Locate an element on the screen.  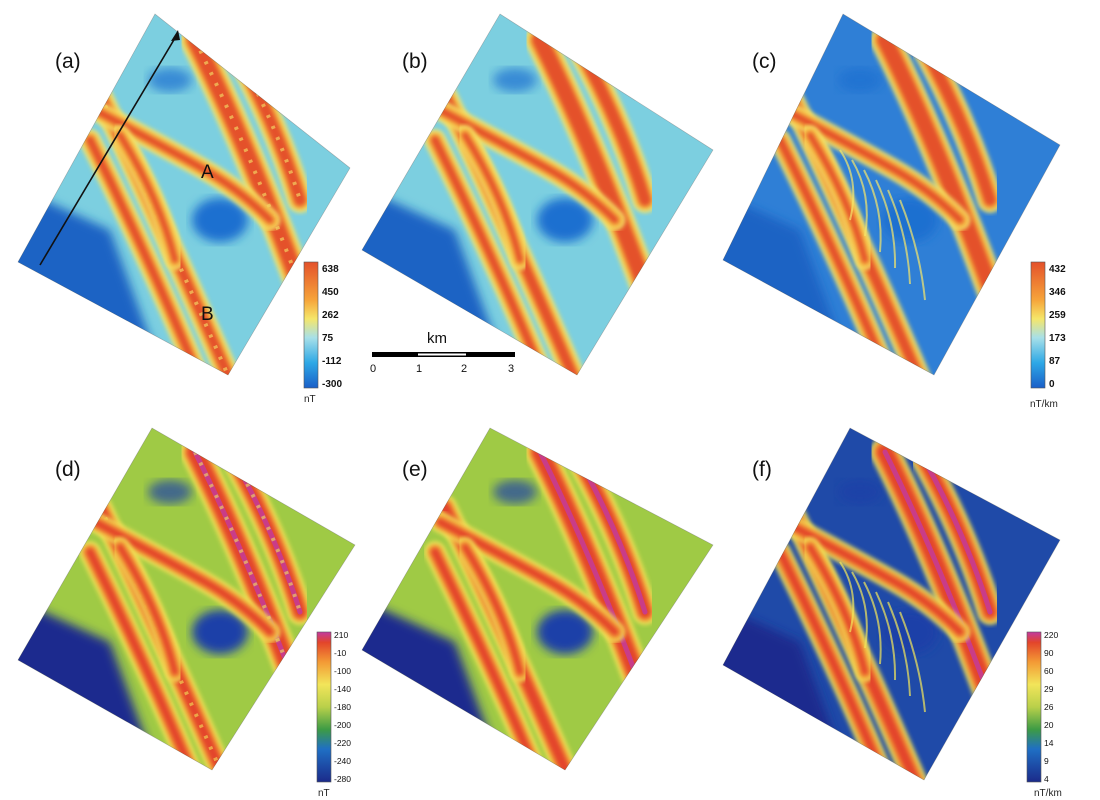
colorbar-c-tick-0: 432 is located at coordinates (1057, 269).